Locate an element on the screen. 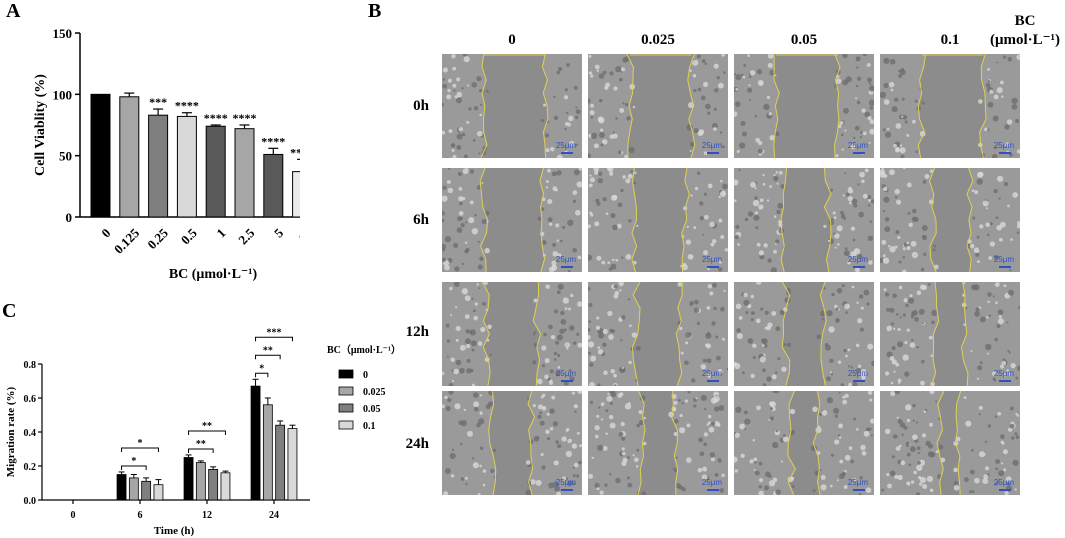 The image size is (1065, 538). c-legend-label: 0.05 is located at coordinates (372, 409).